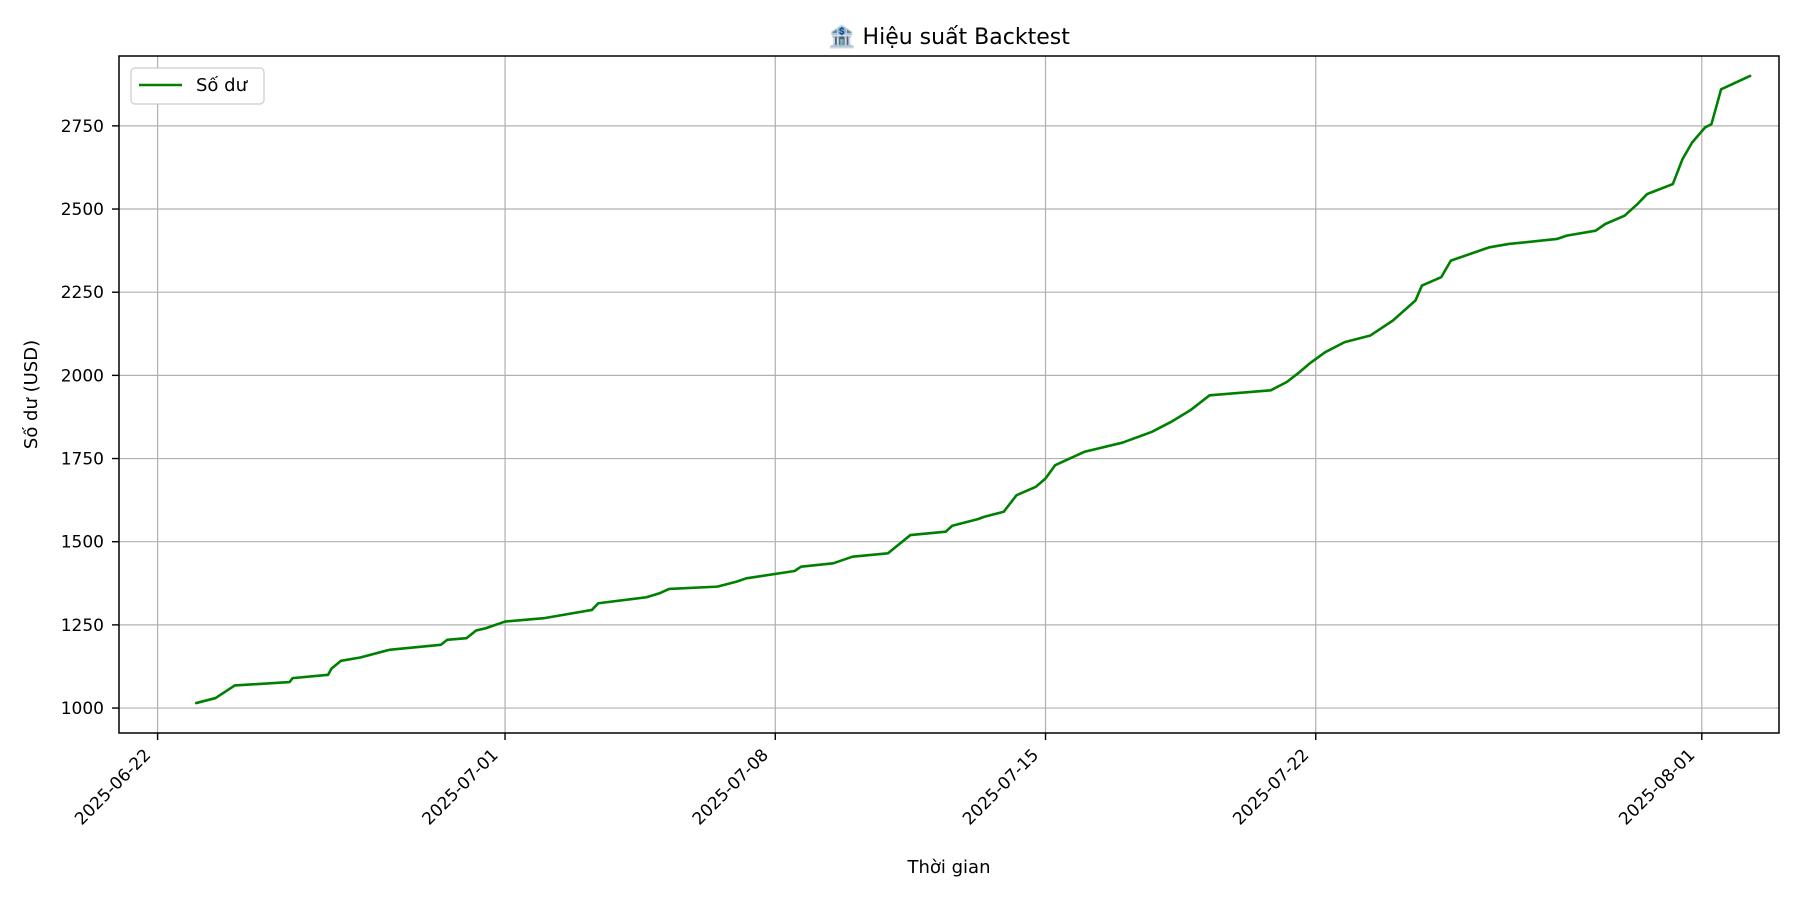 This screenshot has height=900, width=1800. I want to click on y-tick-label-2: 1500, so click(82, 543).